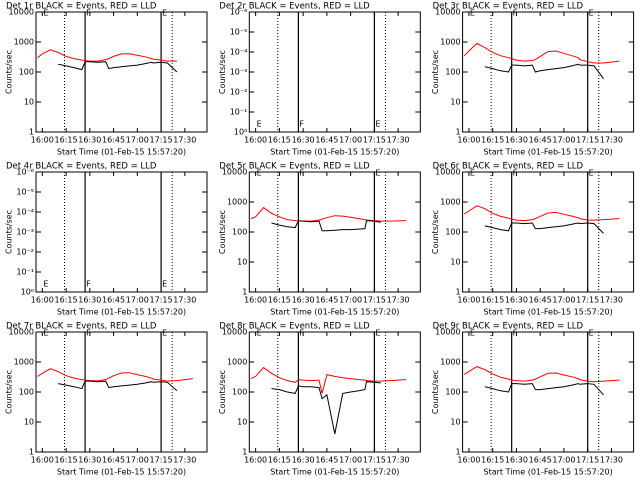 Image resolution: width=640 pixels, height=480 pixels. I want to click on chart-title: Det 5r BLACK = Events, RED = LLD, so click(294, 167).